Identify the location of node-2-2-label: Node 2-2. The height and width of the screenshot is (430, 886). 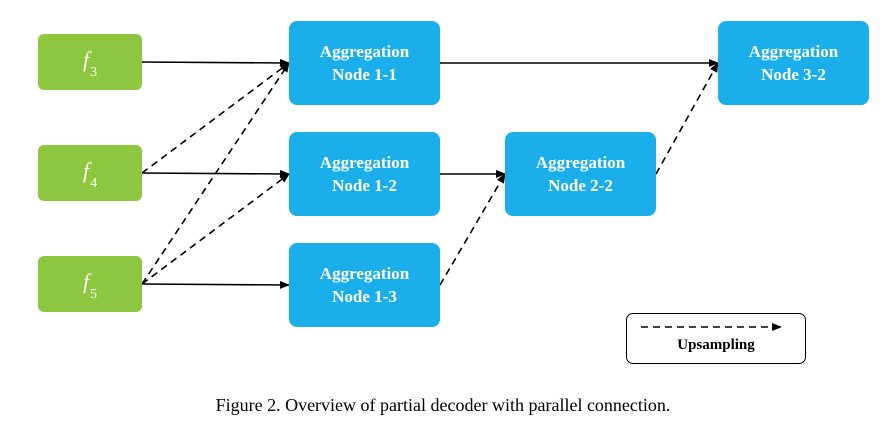
(580, 185).